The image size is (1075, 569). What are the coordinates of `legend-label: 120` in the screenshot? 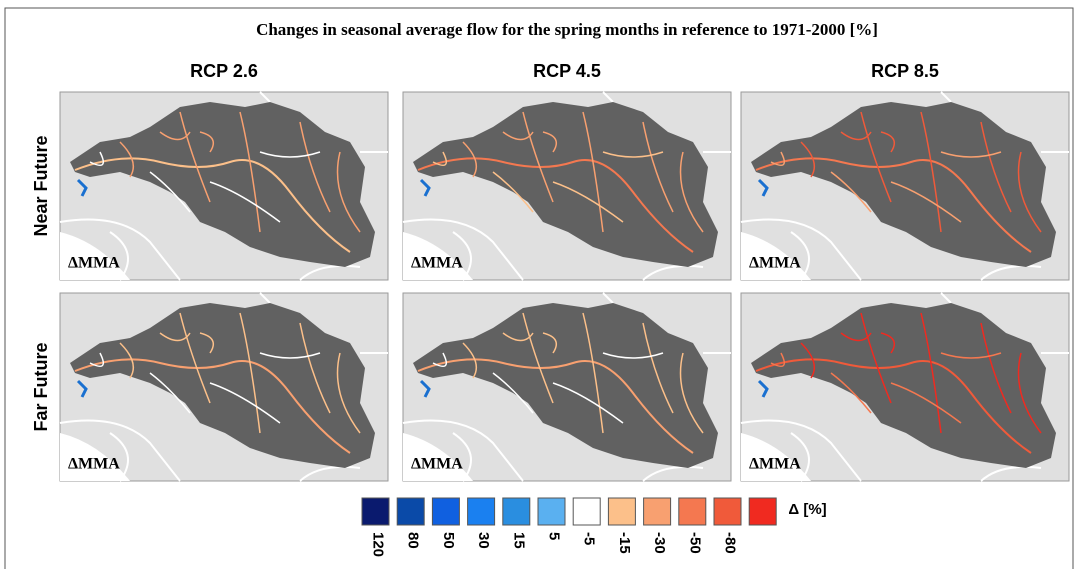 It's located at (378, 544).